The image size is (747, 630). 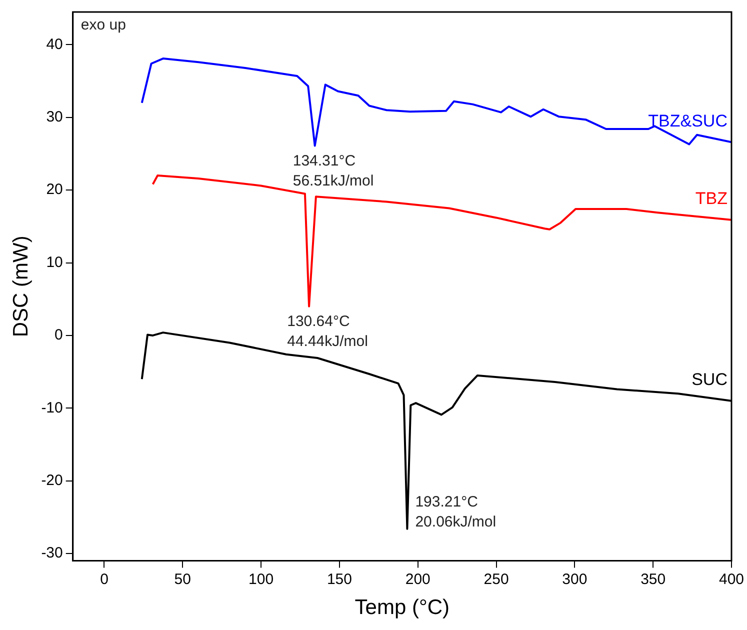 I want to click on x-tick-label: 150, so click(x=339, y=579).